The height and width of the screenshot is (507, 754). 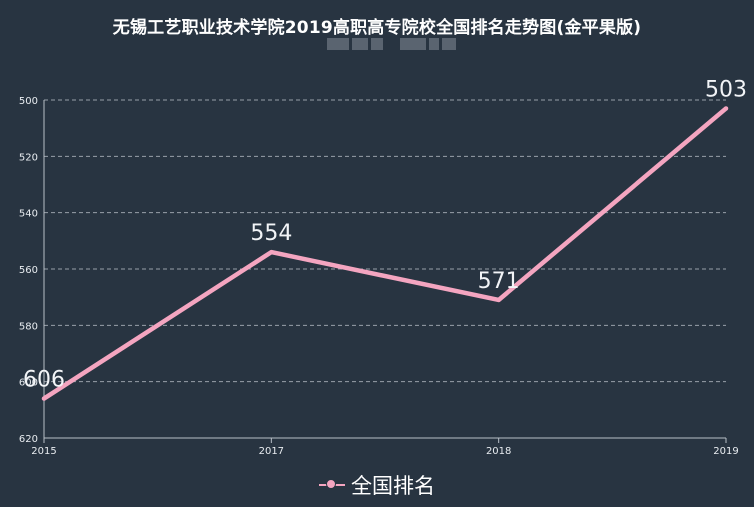 What do you see at coordinates (43, 451) in the screenshot?
I see `x-tick-label: 2015` at bounding box center [43, 451].